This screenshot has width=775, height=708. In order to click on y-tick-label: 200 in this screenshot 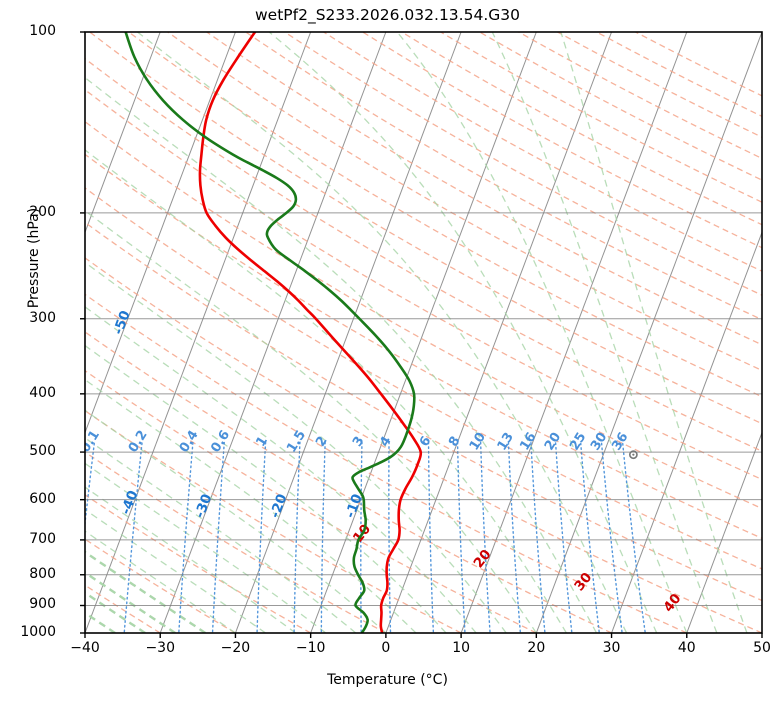, I will do `click(42, 211)`.